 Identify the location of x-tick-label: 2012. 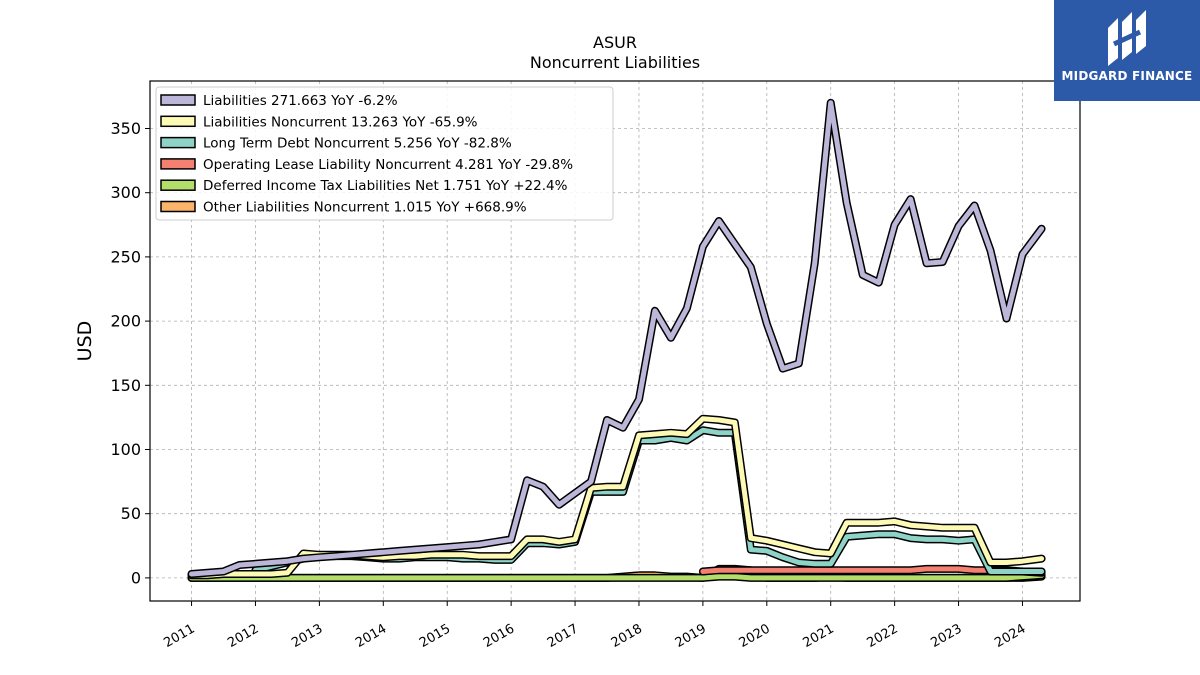
(243, 636).